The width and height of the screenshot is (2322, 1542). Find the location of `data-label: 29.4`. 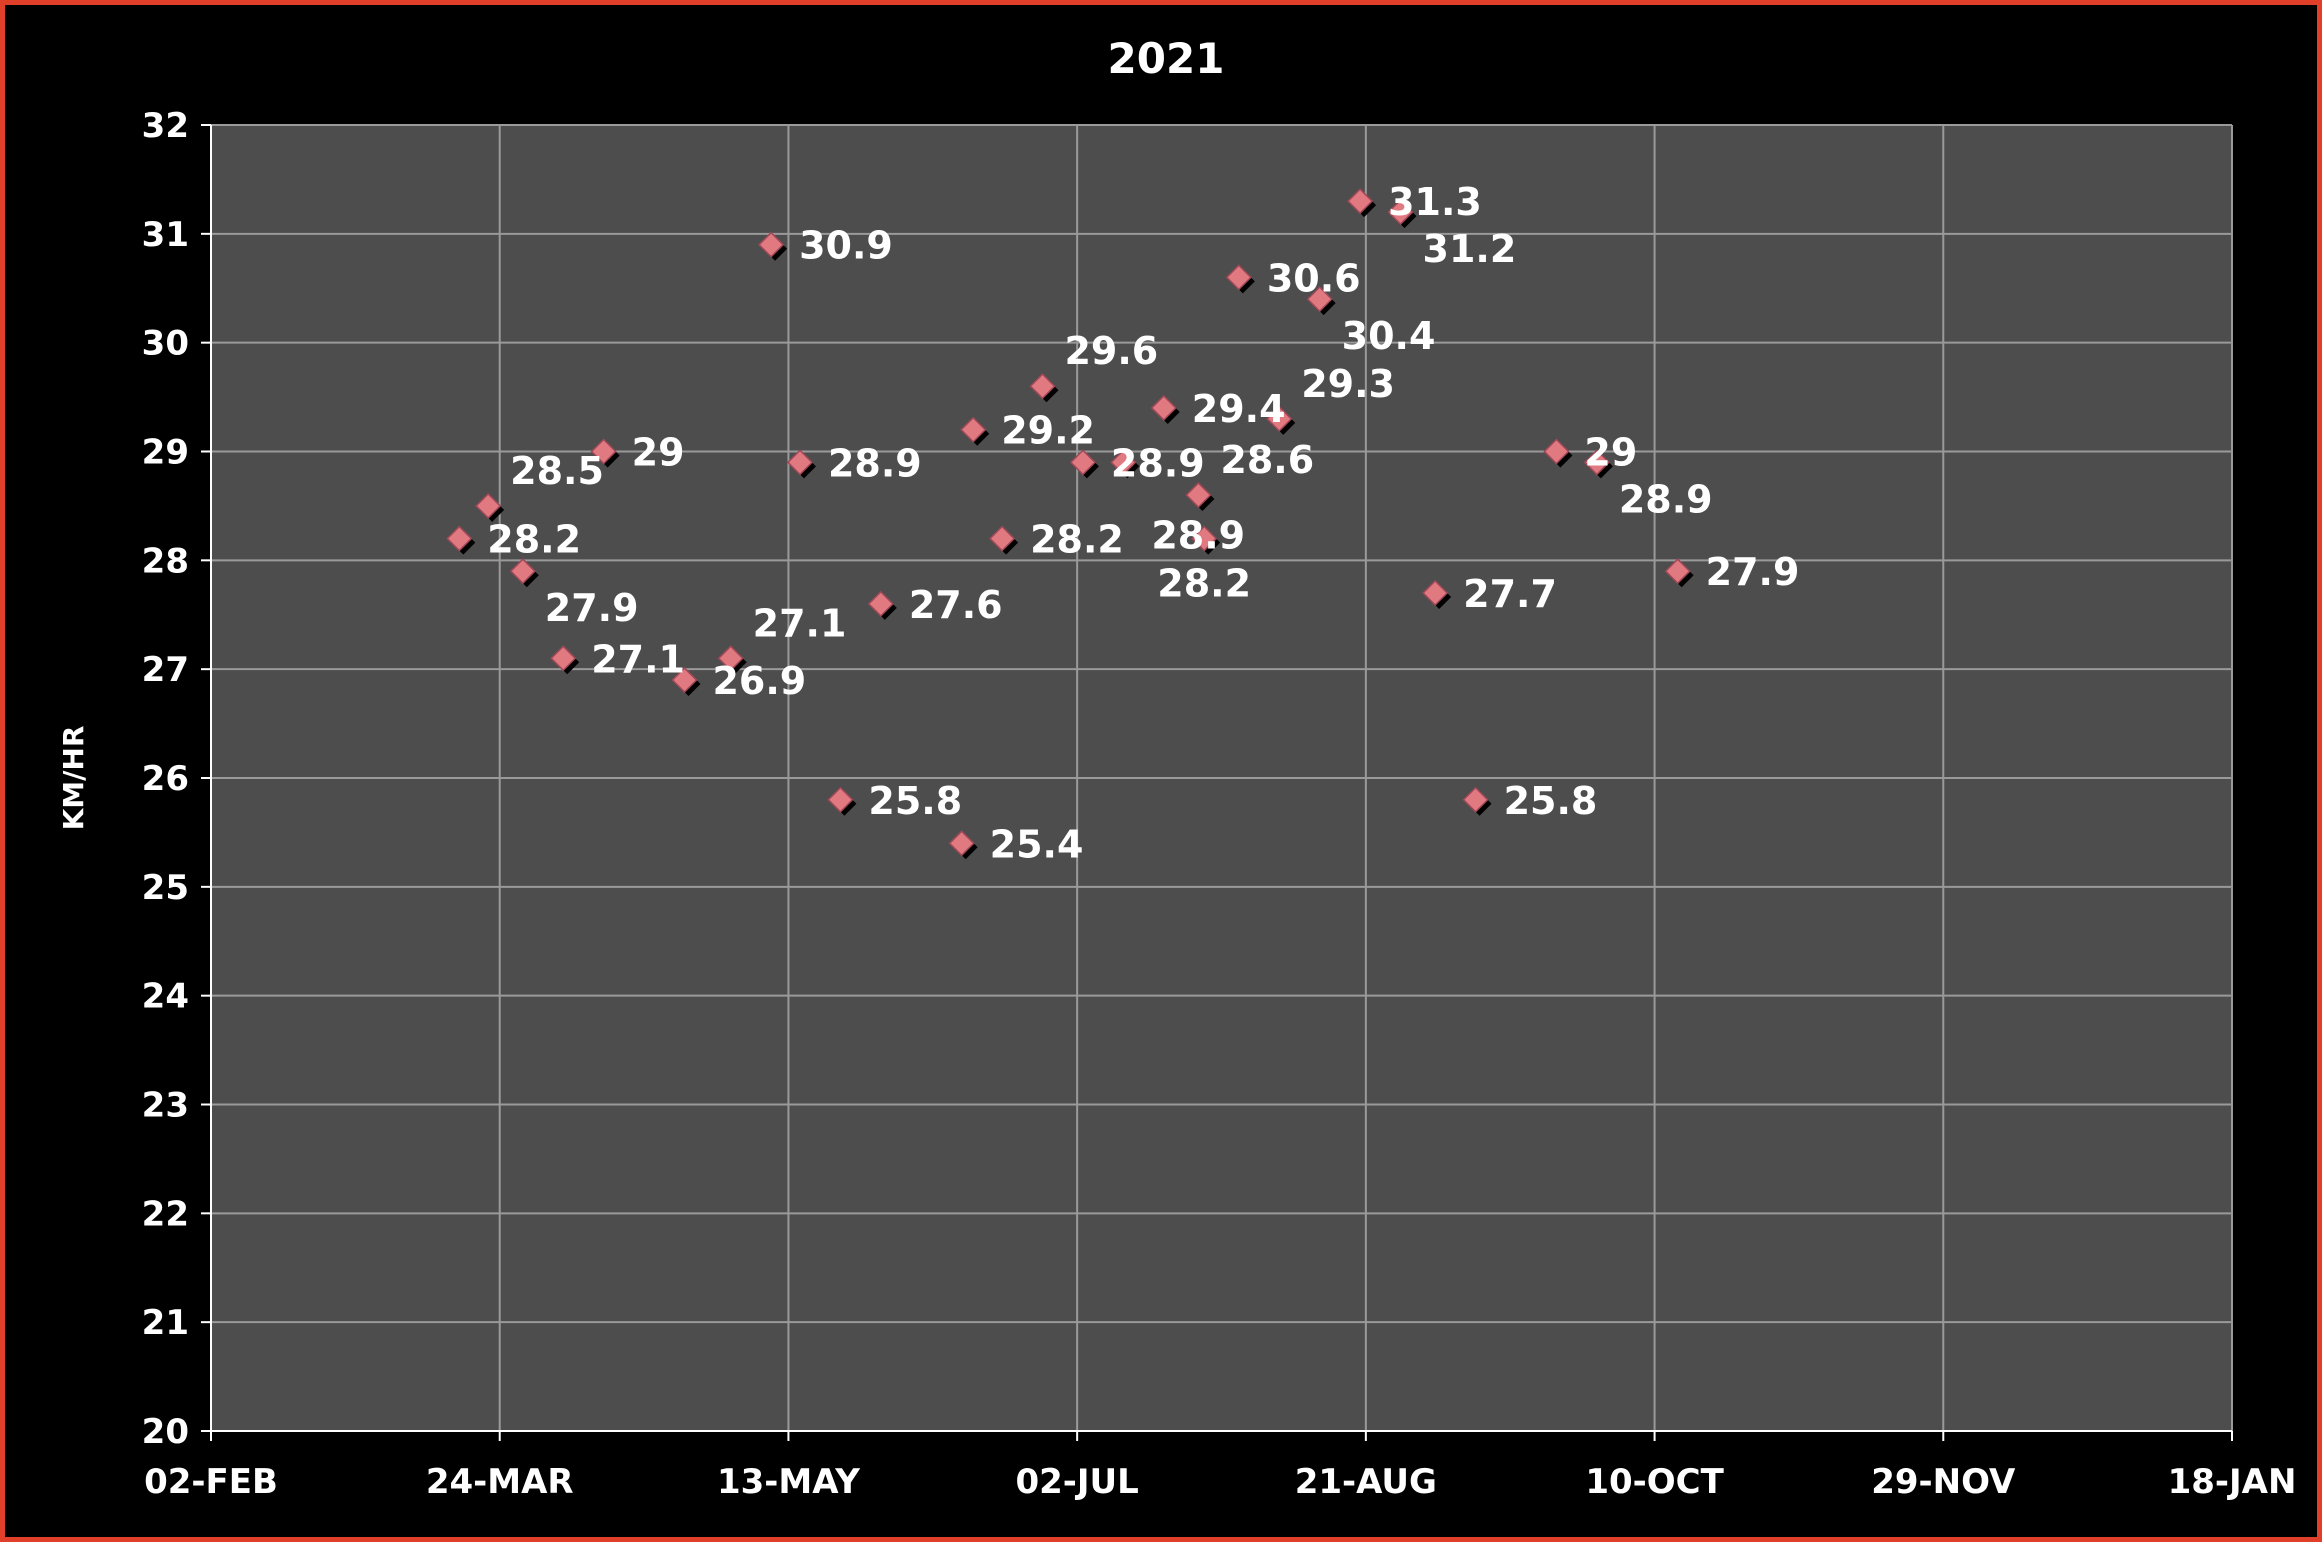

data-label: 29.4 is located at coordinates (1239, 409).